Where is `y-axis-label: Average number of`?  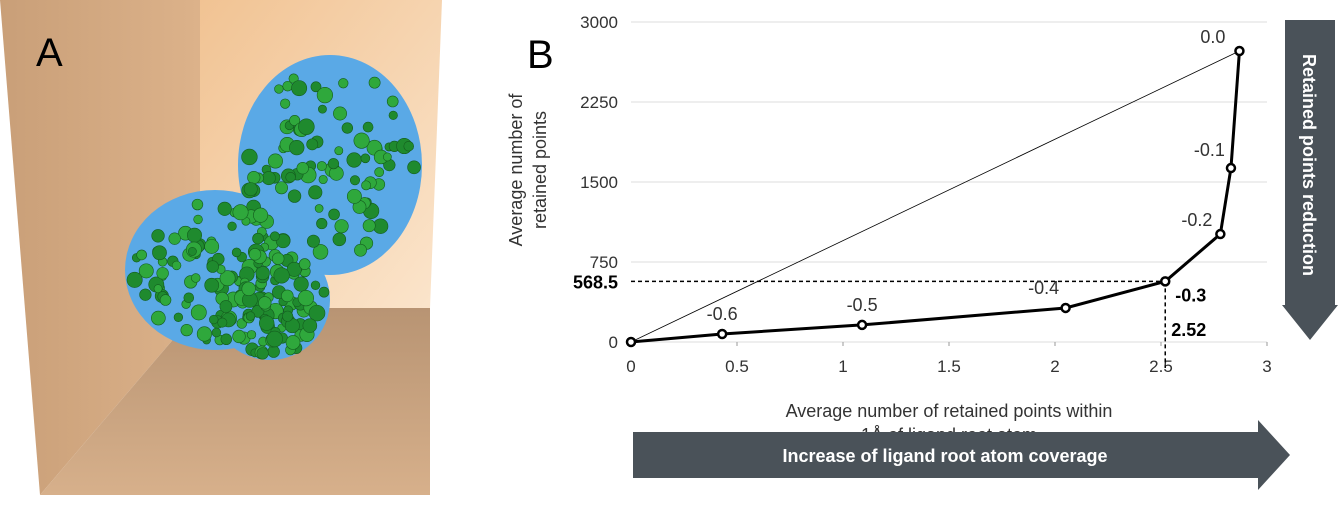
y-axis-label: Average number of is located at coordinates (516, 170).